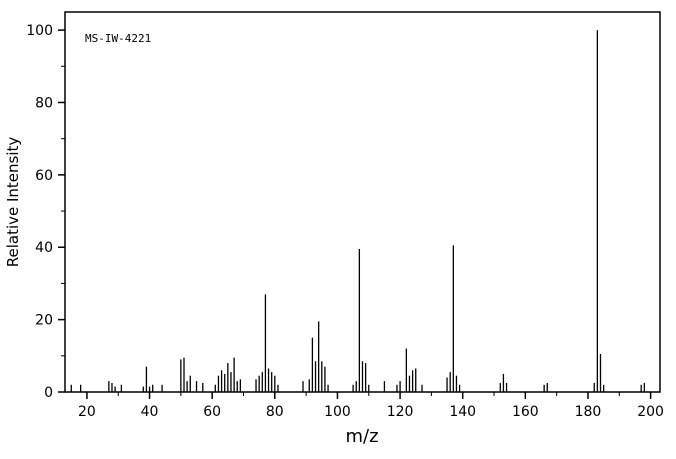  I want to click on x-tick-label: 120, so click(400, 412).